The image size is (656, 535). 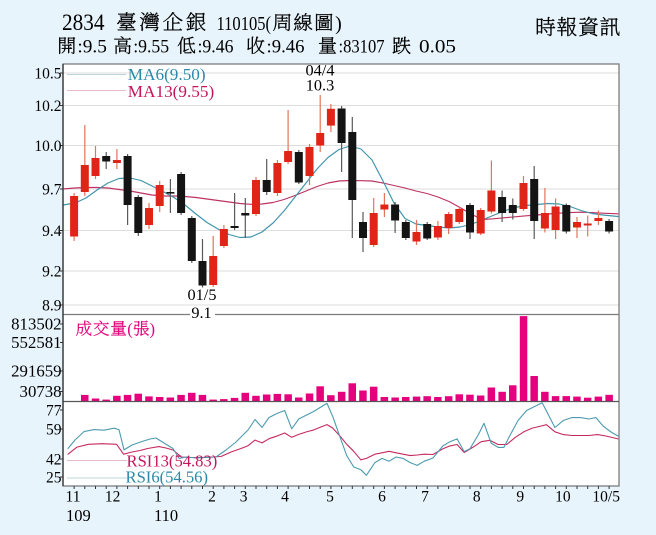 What do you see at coordinates (477, 497) in the screenshot?
I see `svg-text: 8` at bounding box center [477, 497].